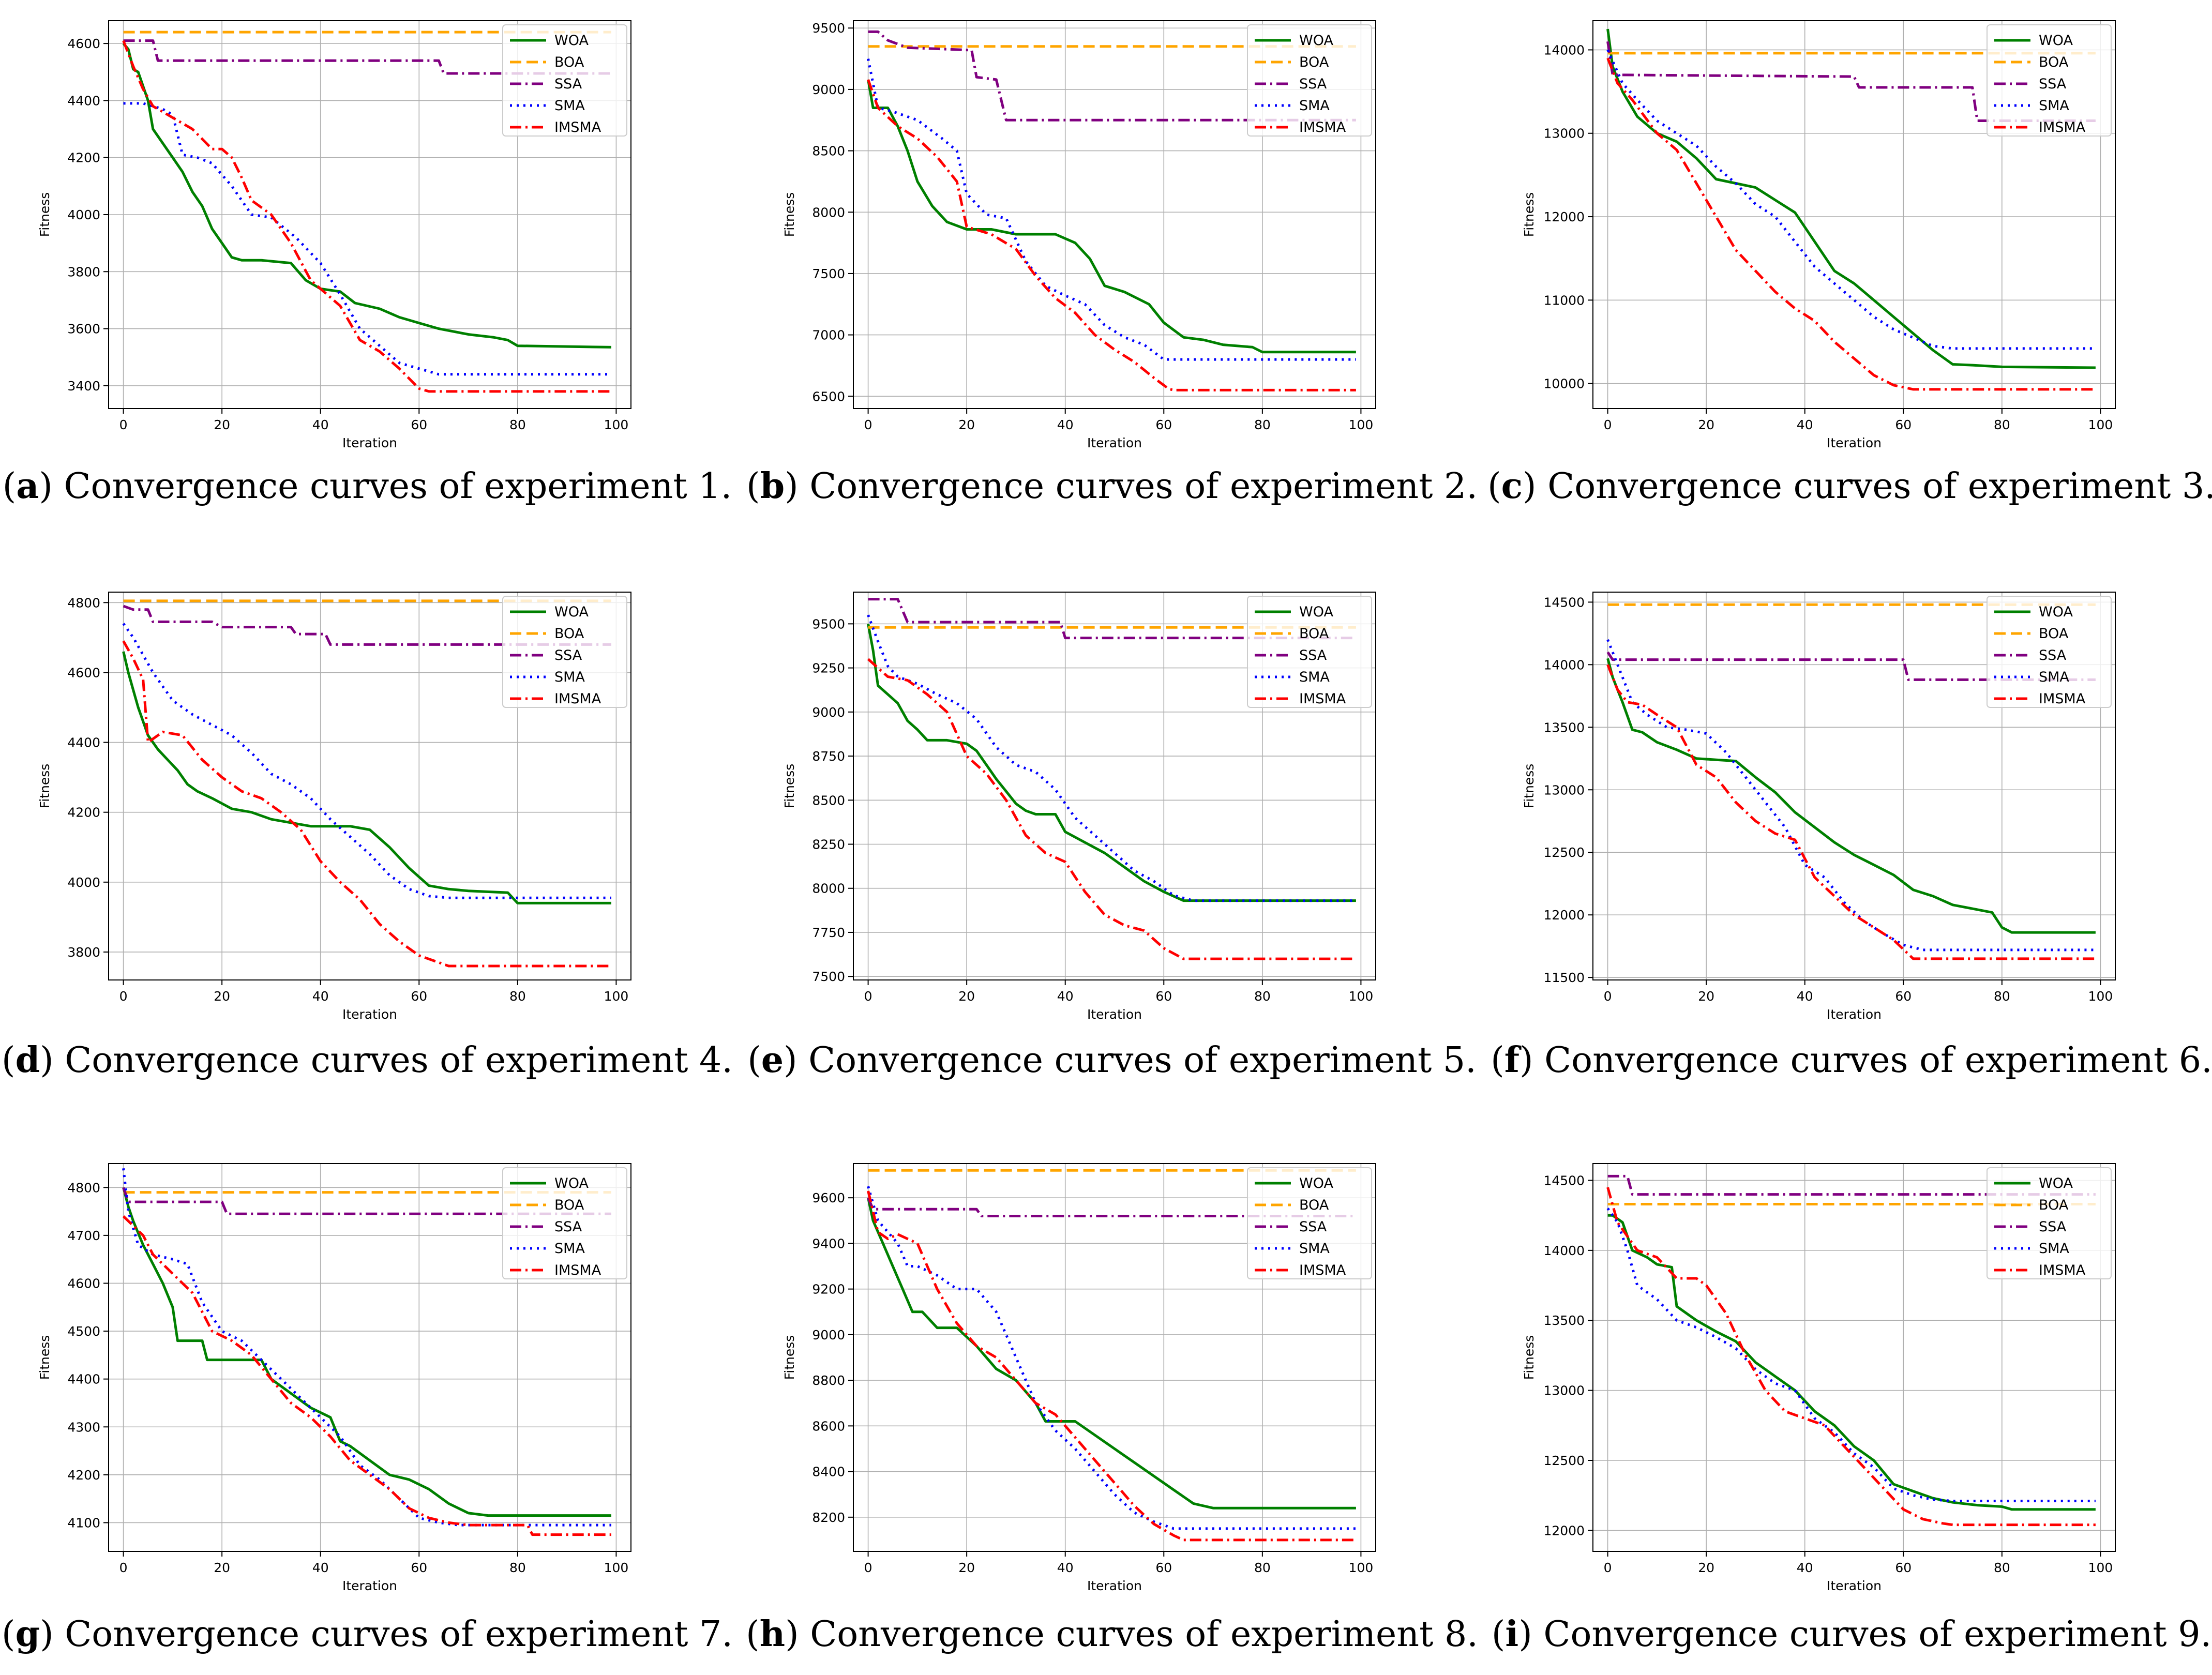  I want to click on y-tick-label: 4100, so click(84, 1522).